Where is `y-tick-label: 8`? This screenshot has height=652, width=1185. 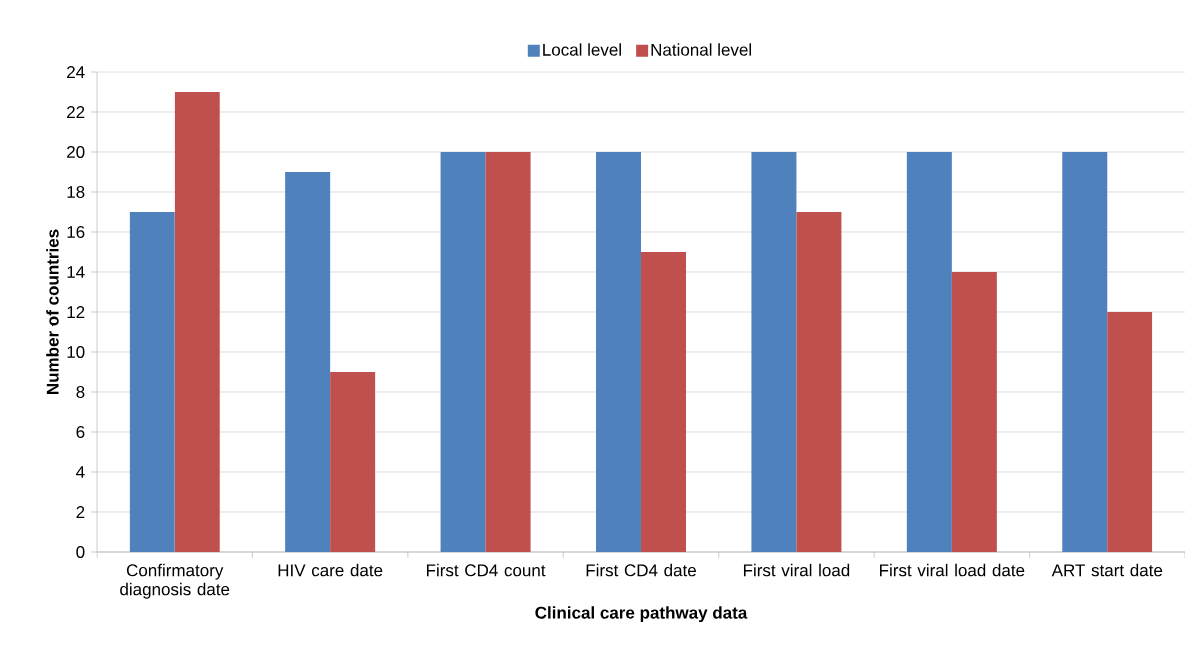 y-tick-label: 8 is located at coordinates (80, 392).